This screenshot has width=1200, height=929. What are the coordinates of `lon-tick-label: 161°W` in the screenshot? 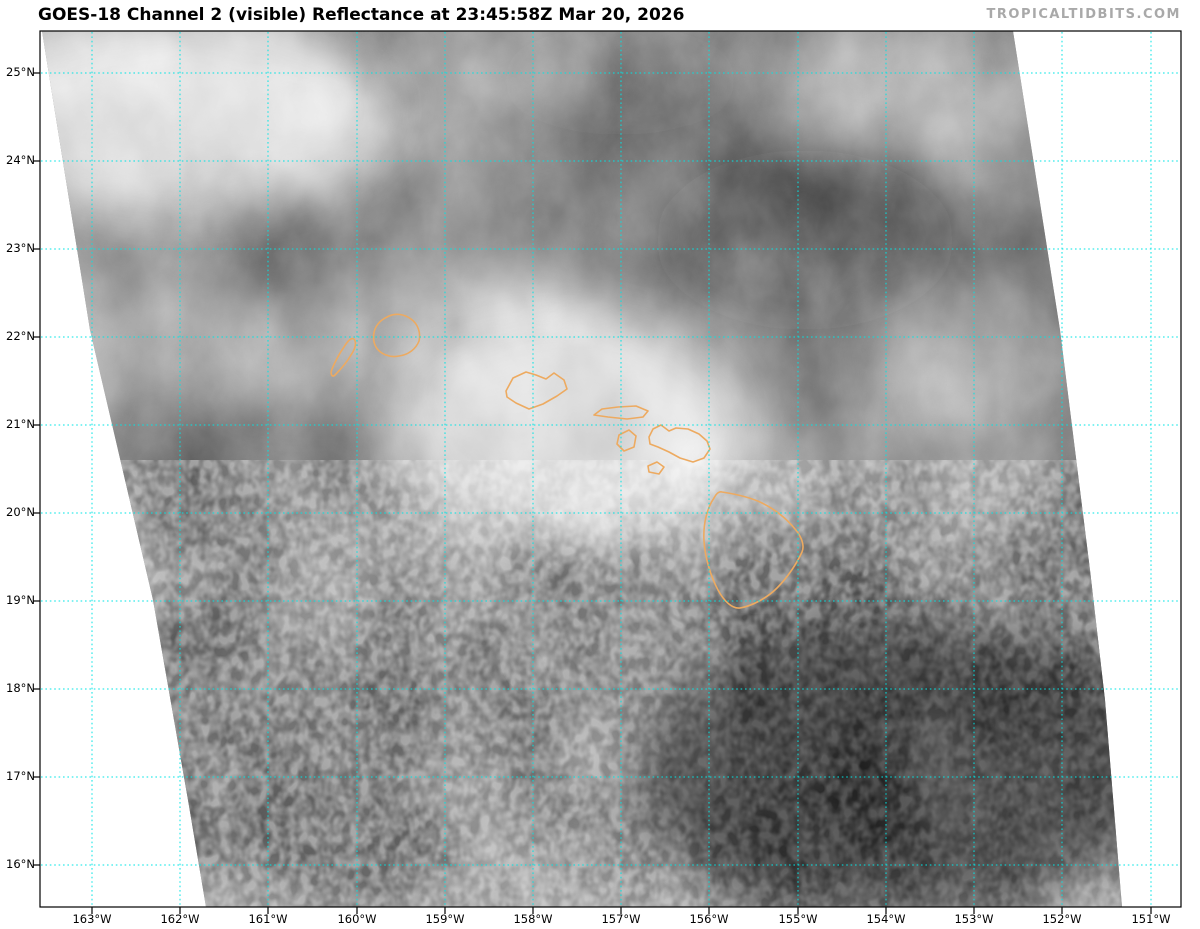 It's located at (268, 919).